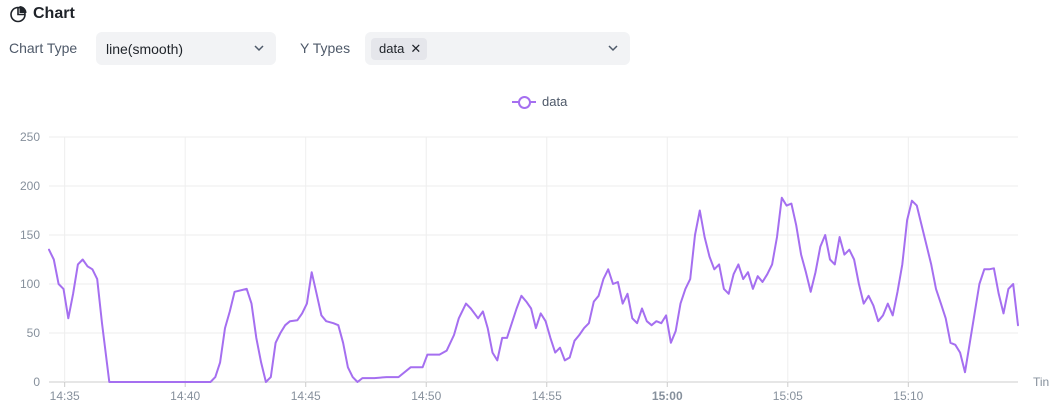 This screenshot has width=1051, height=414. What do you see at coordinates (788, 396) in the screenshot?
I see `x-tick-label: 15:05` at bounding box center [788, 396].